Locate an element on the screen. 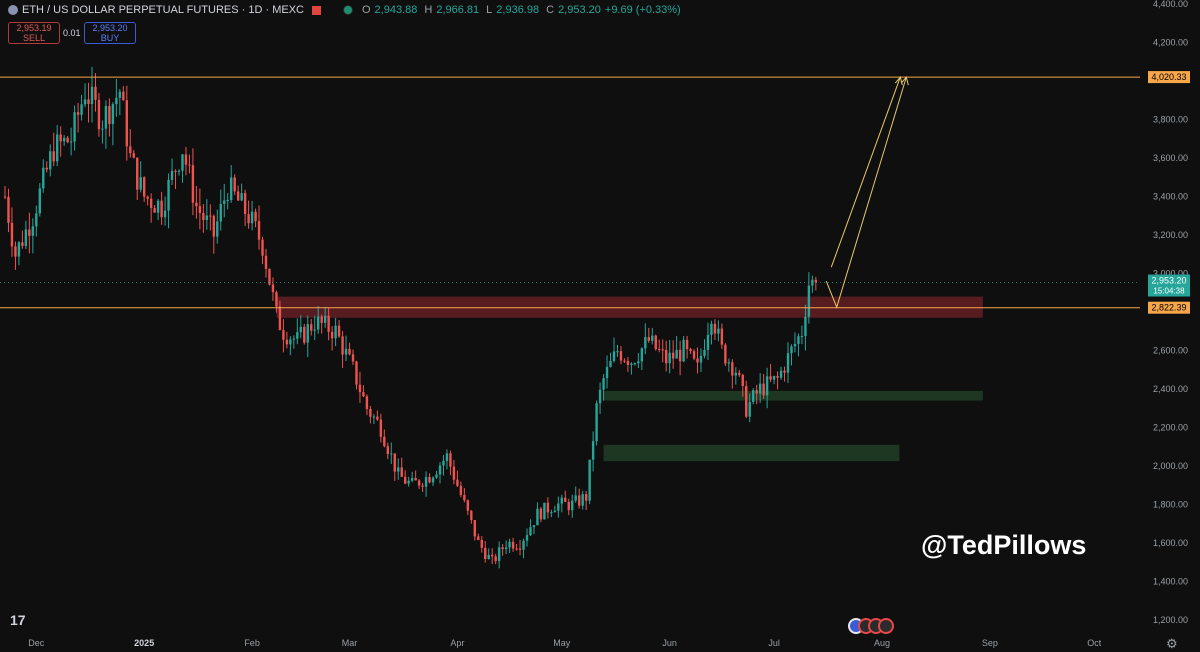 This screenshot has height=652, width=1200. event-icon is located at coordinates (886, 626).